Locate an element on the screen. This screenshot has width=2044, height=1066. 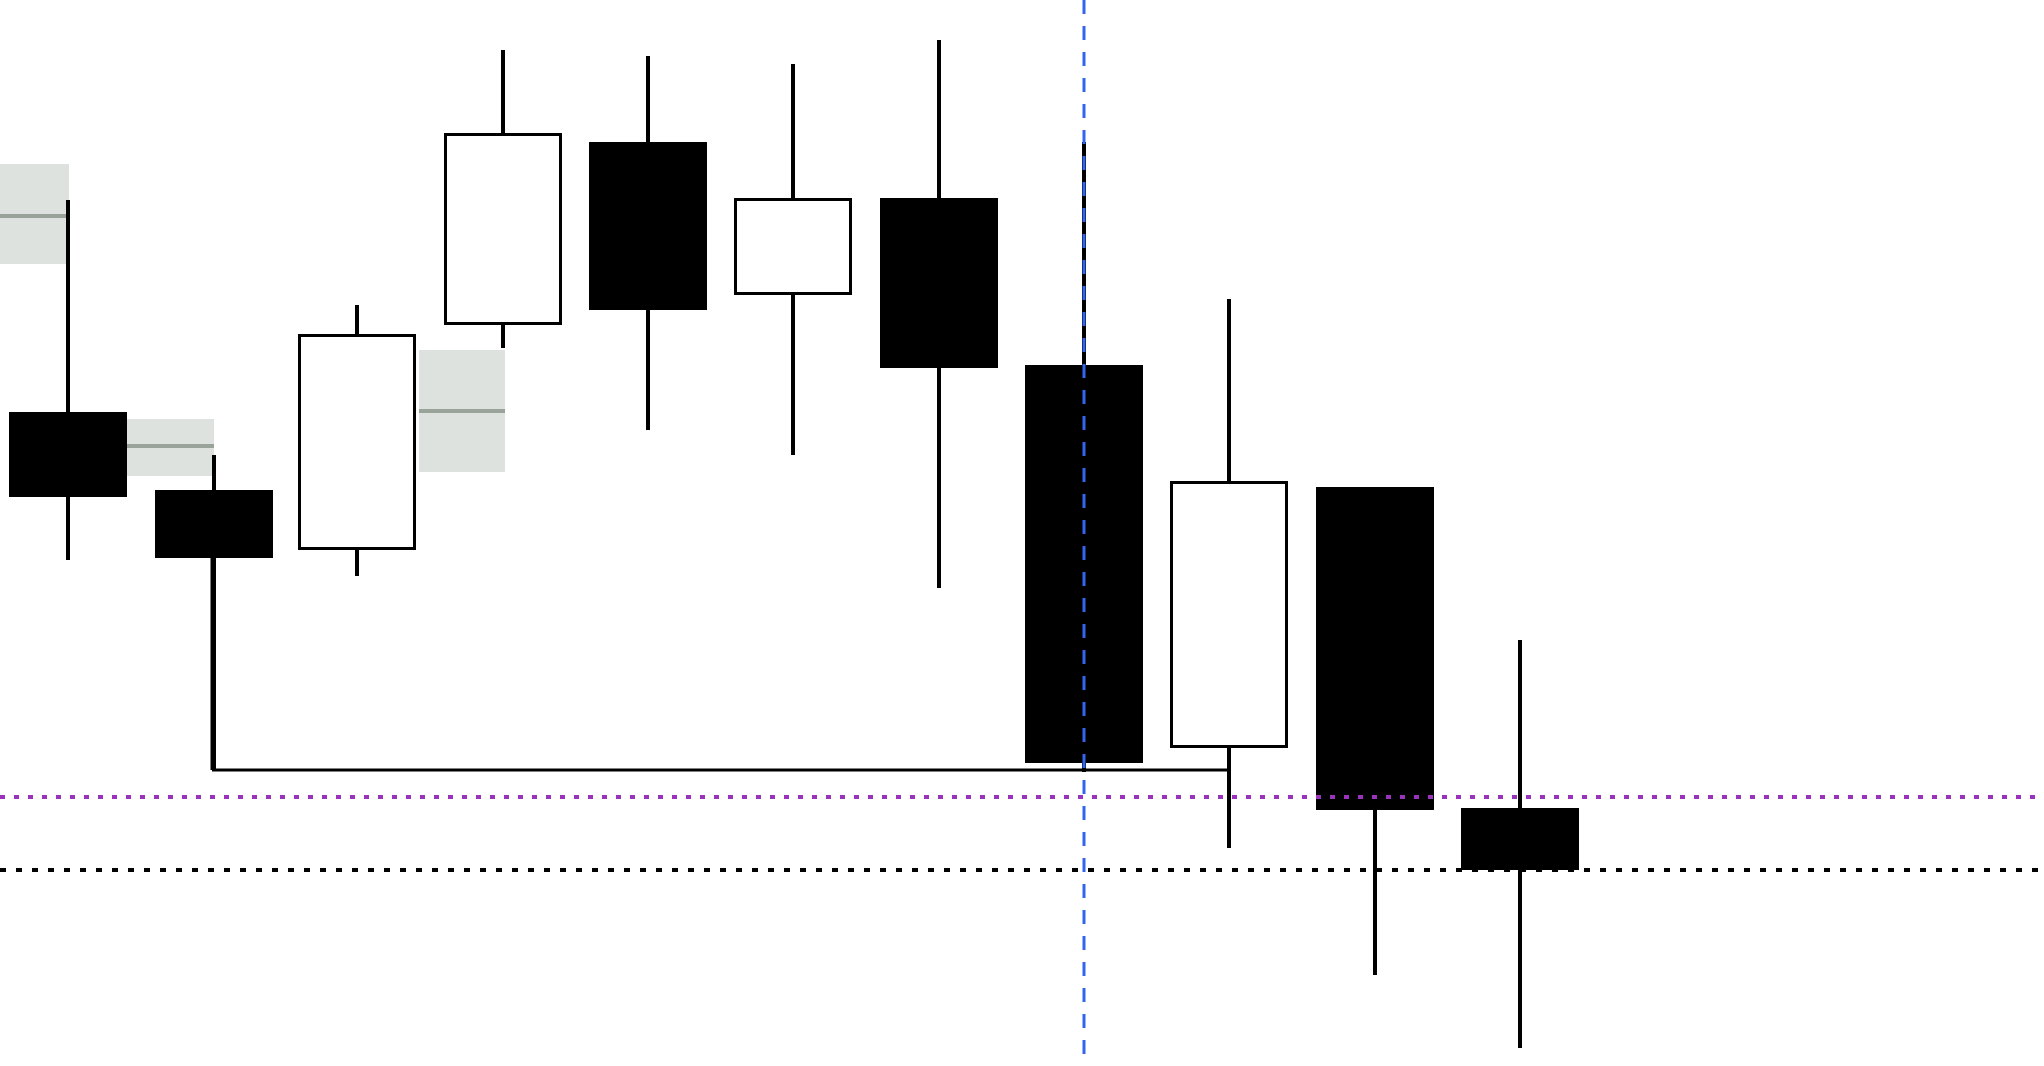
candle-2-white is located at coordinates (357, 440).